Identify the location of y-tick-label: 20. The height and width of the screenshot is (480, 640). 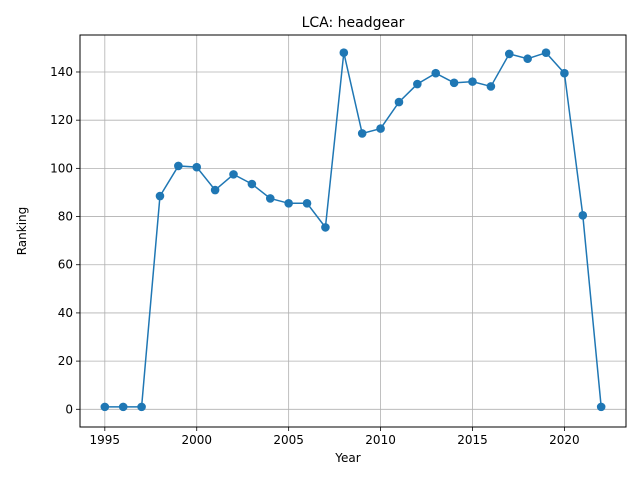
(65, 361).